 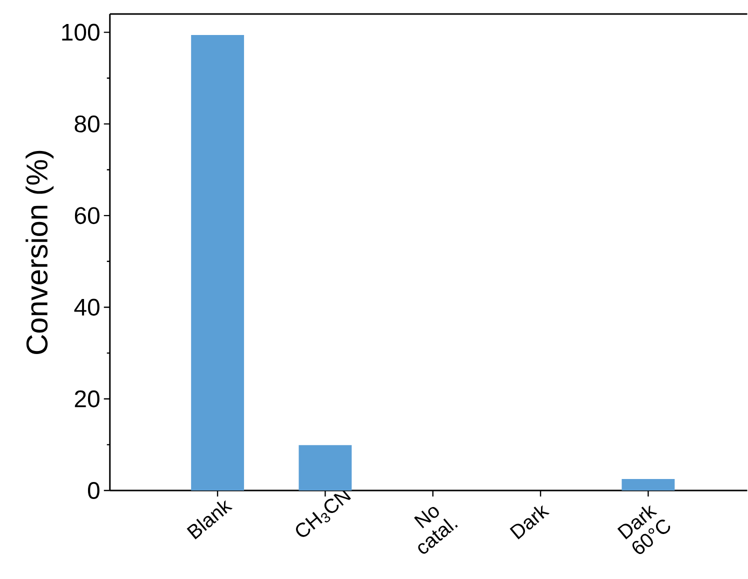 I want to click on x-tick-label: CH$_{3}$CN, so click(x=323, y=512).